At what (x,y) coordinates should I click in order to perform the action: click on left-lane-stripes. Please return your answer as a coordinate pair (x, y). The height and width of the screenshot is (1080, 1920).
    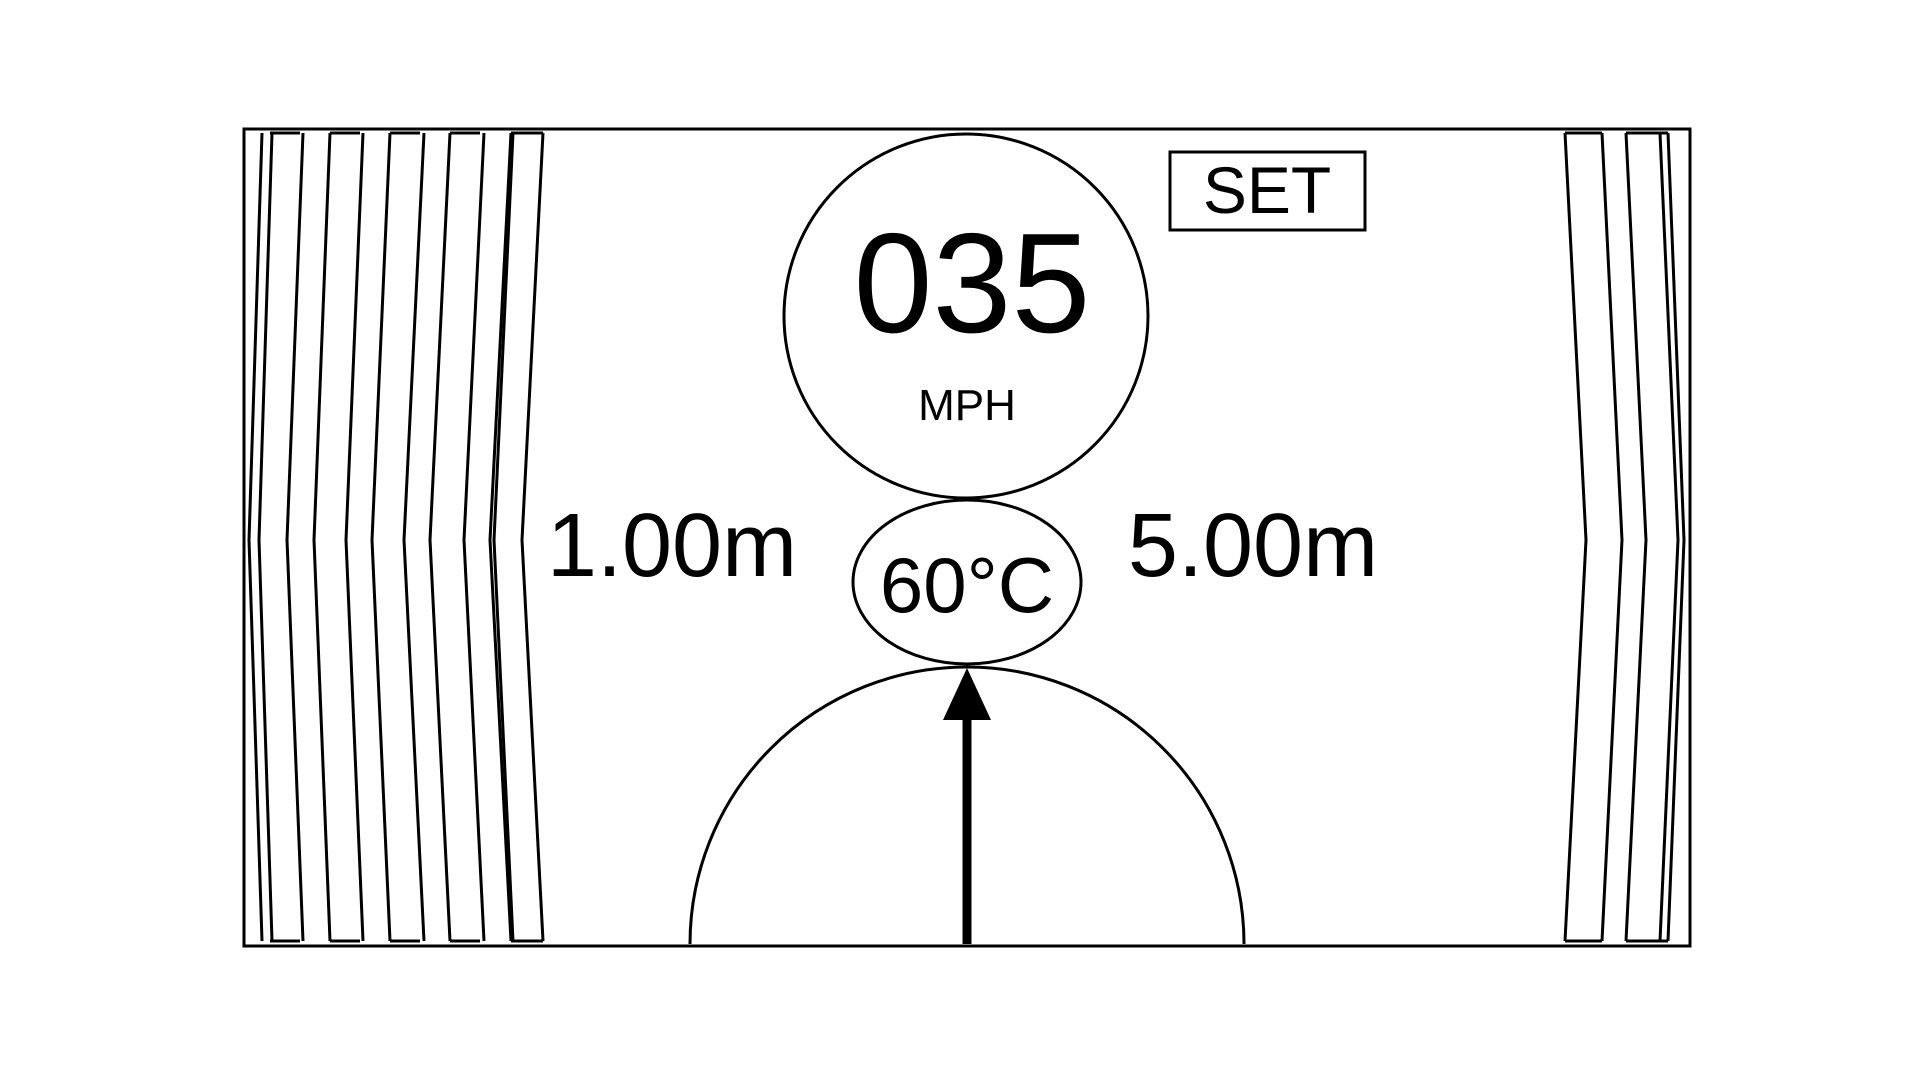
    Looking at the image, I should click on (396, 537).